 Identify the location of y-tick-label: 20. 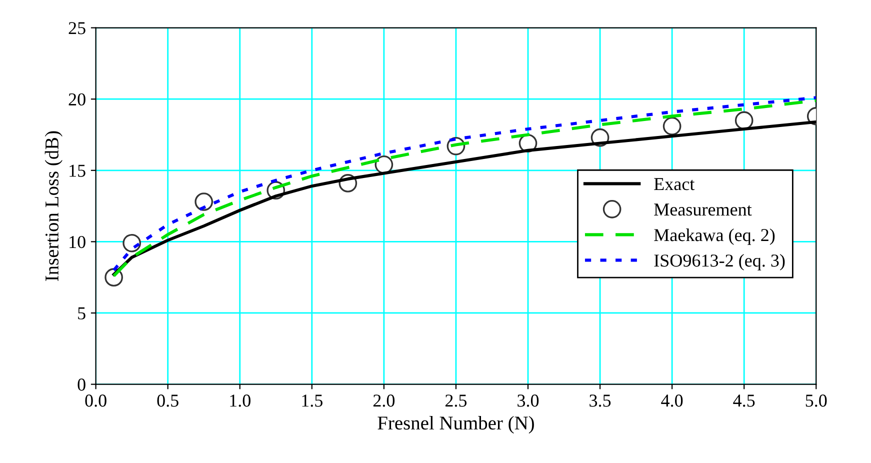
(77, 99).